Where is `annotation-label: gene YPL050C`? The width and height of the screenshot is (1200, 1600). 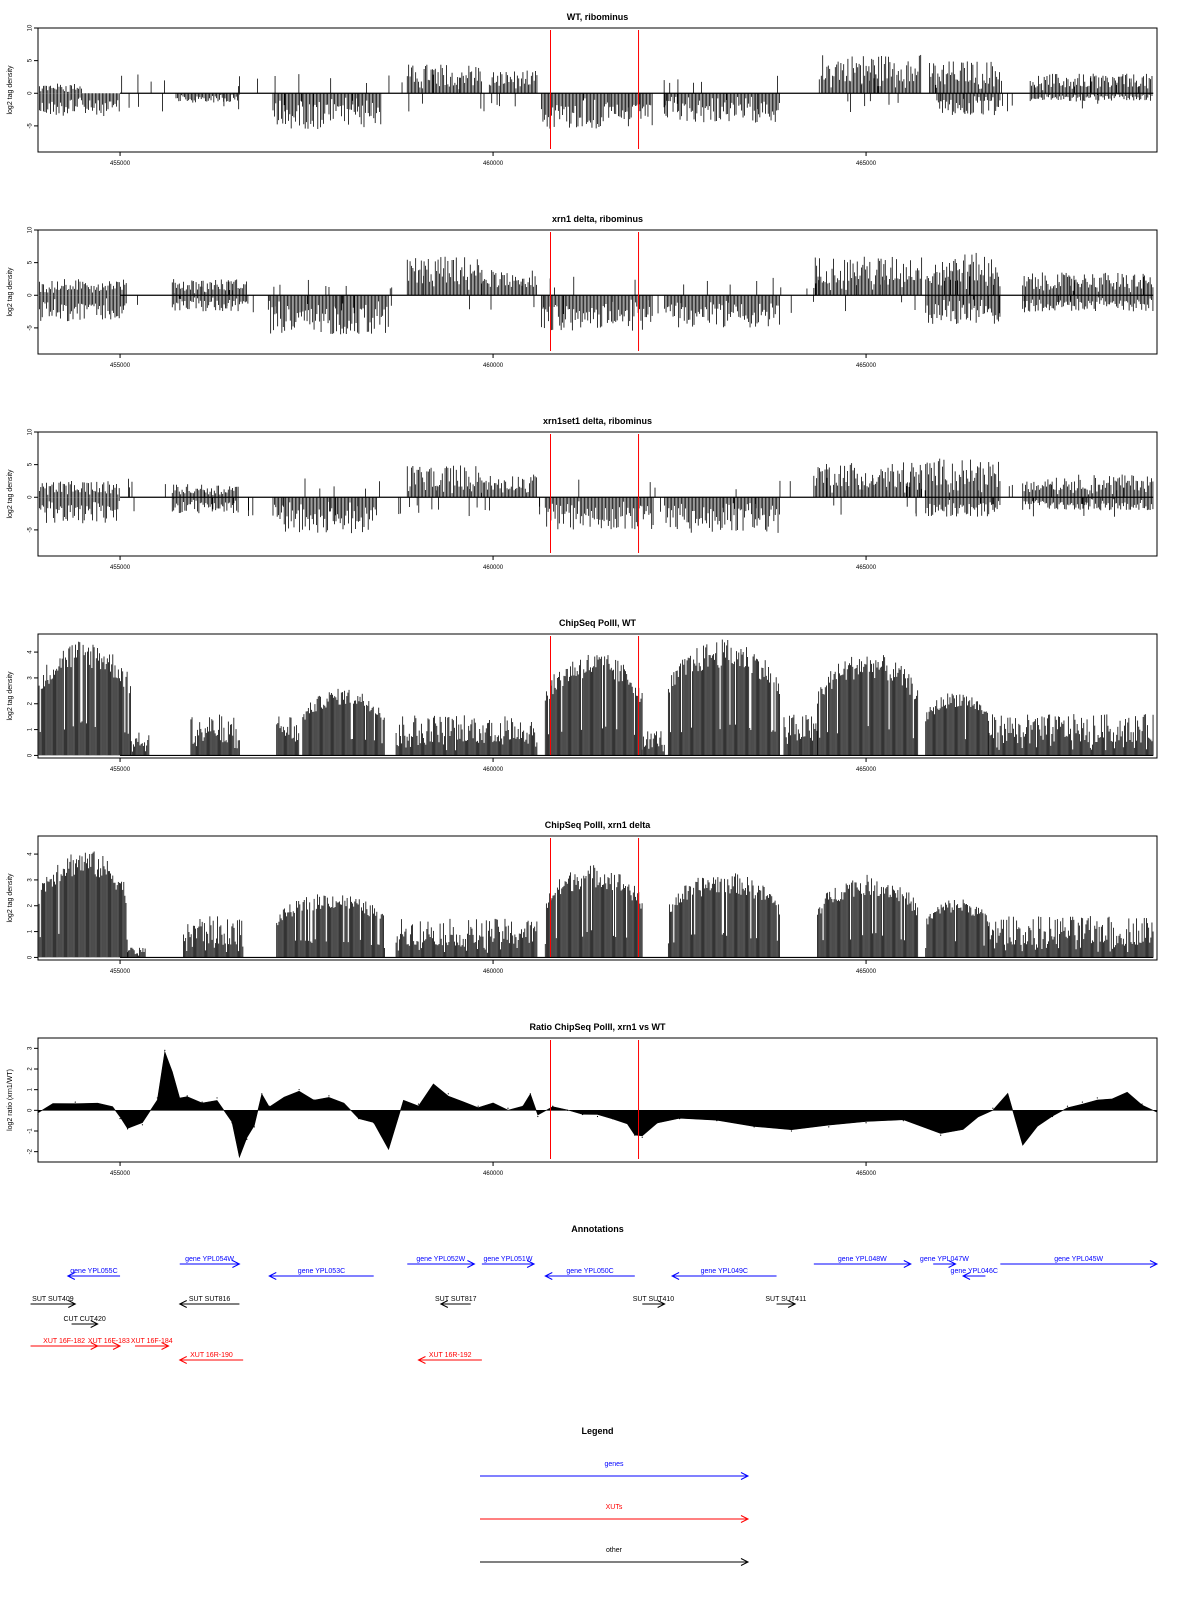 annotation-label: gene YPL050C is located at coordinates (589, 1271).